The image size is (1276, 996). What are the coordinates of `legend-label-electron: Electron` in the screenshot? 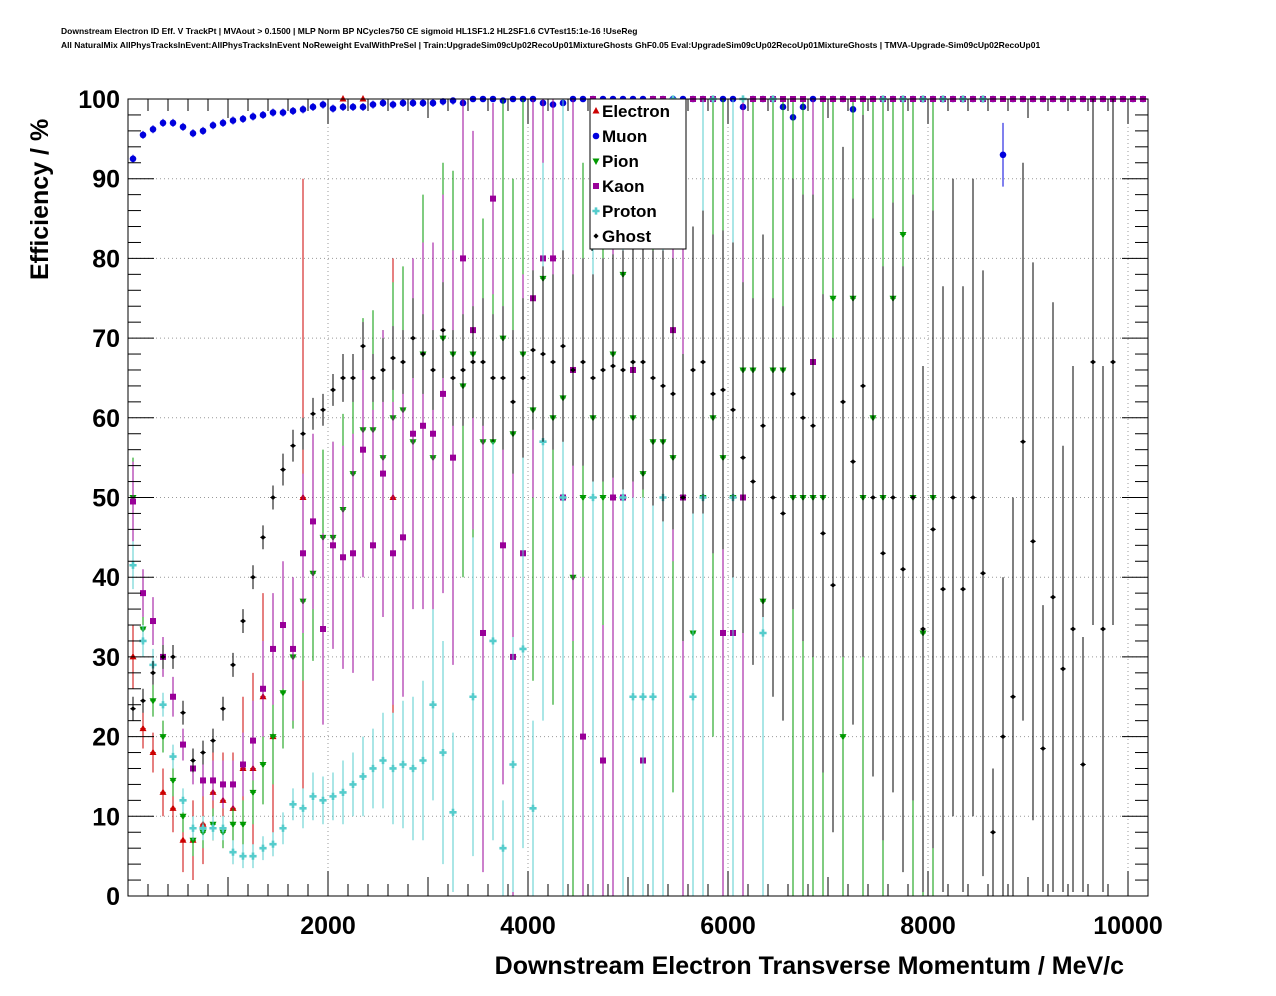 It's located at (636, 111).